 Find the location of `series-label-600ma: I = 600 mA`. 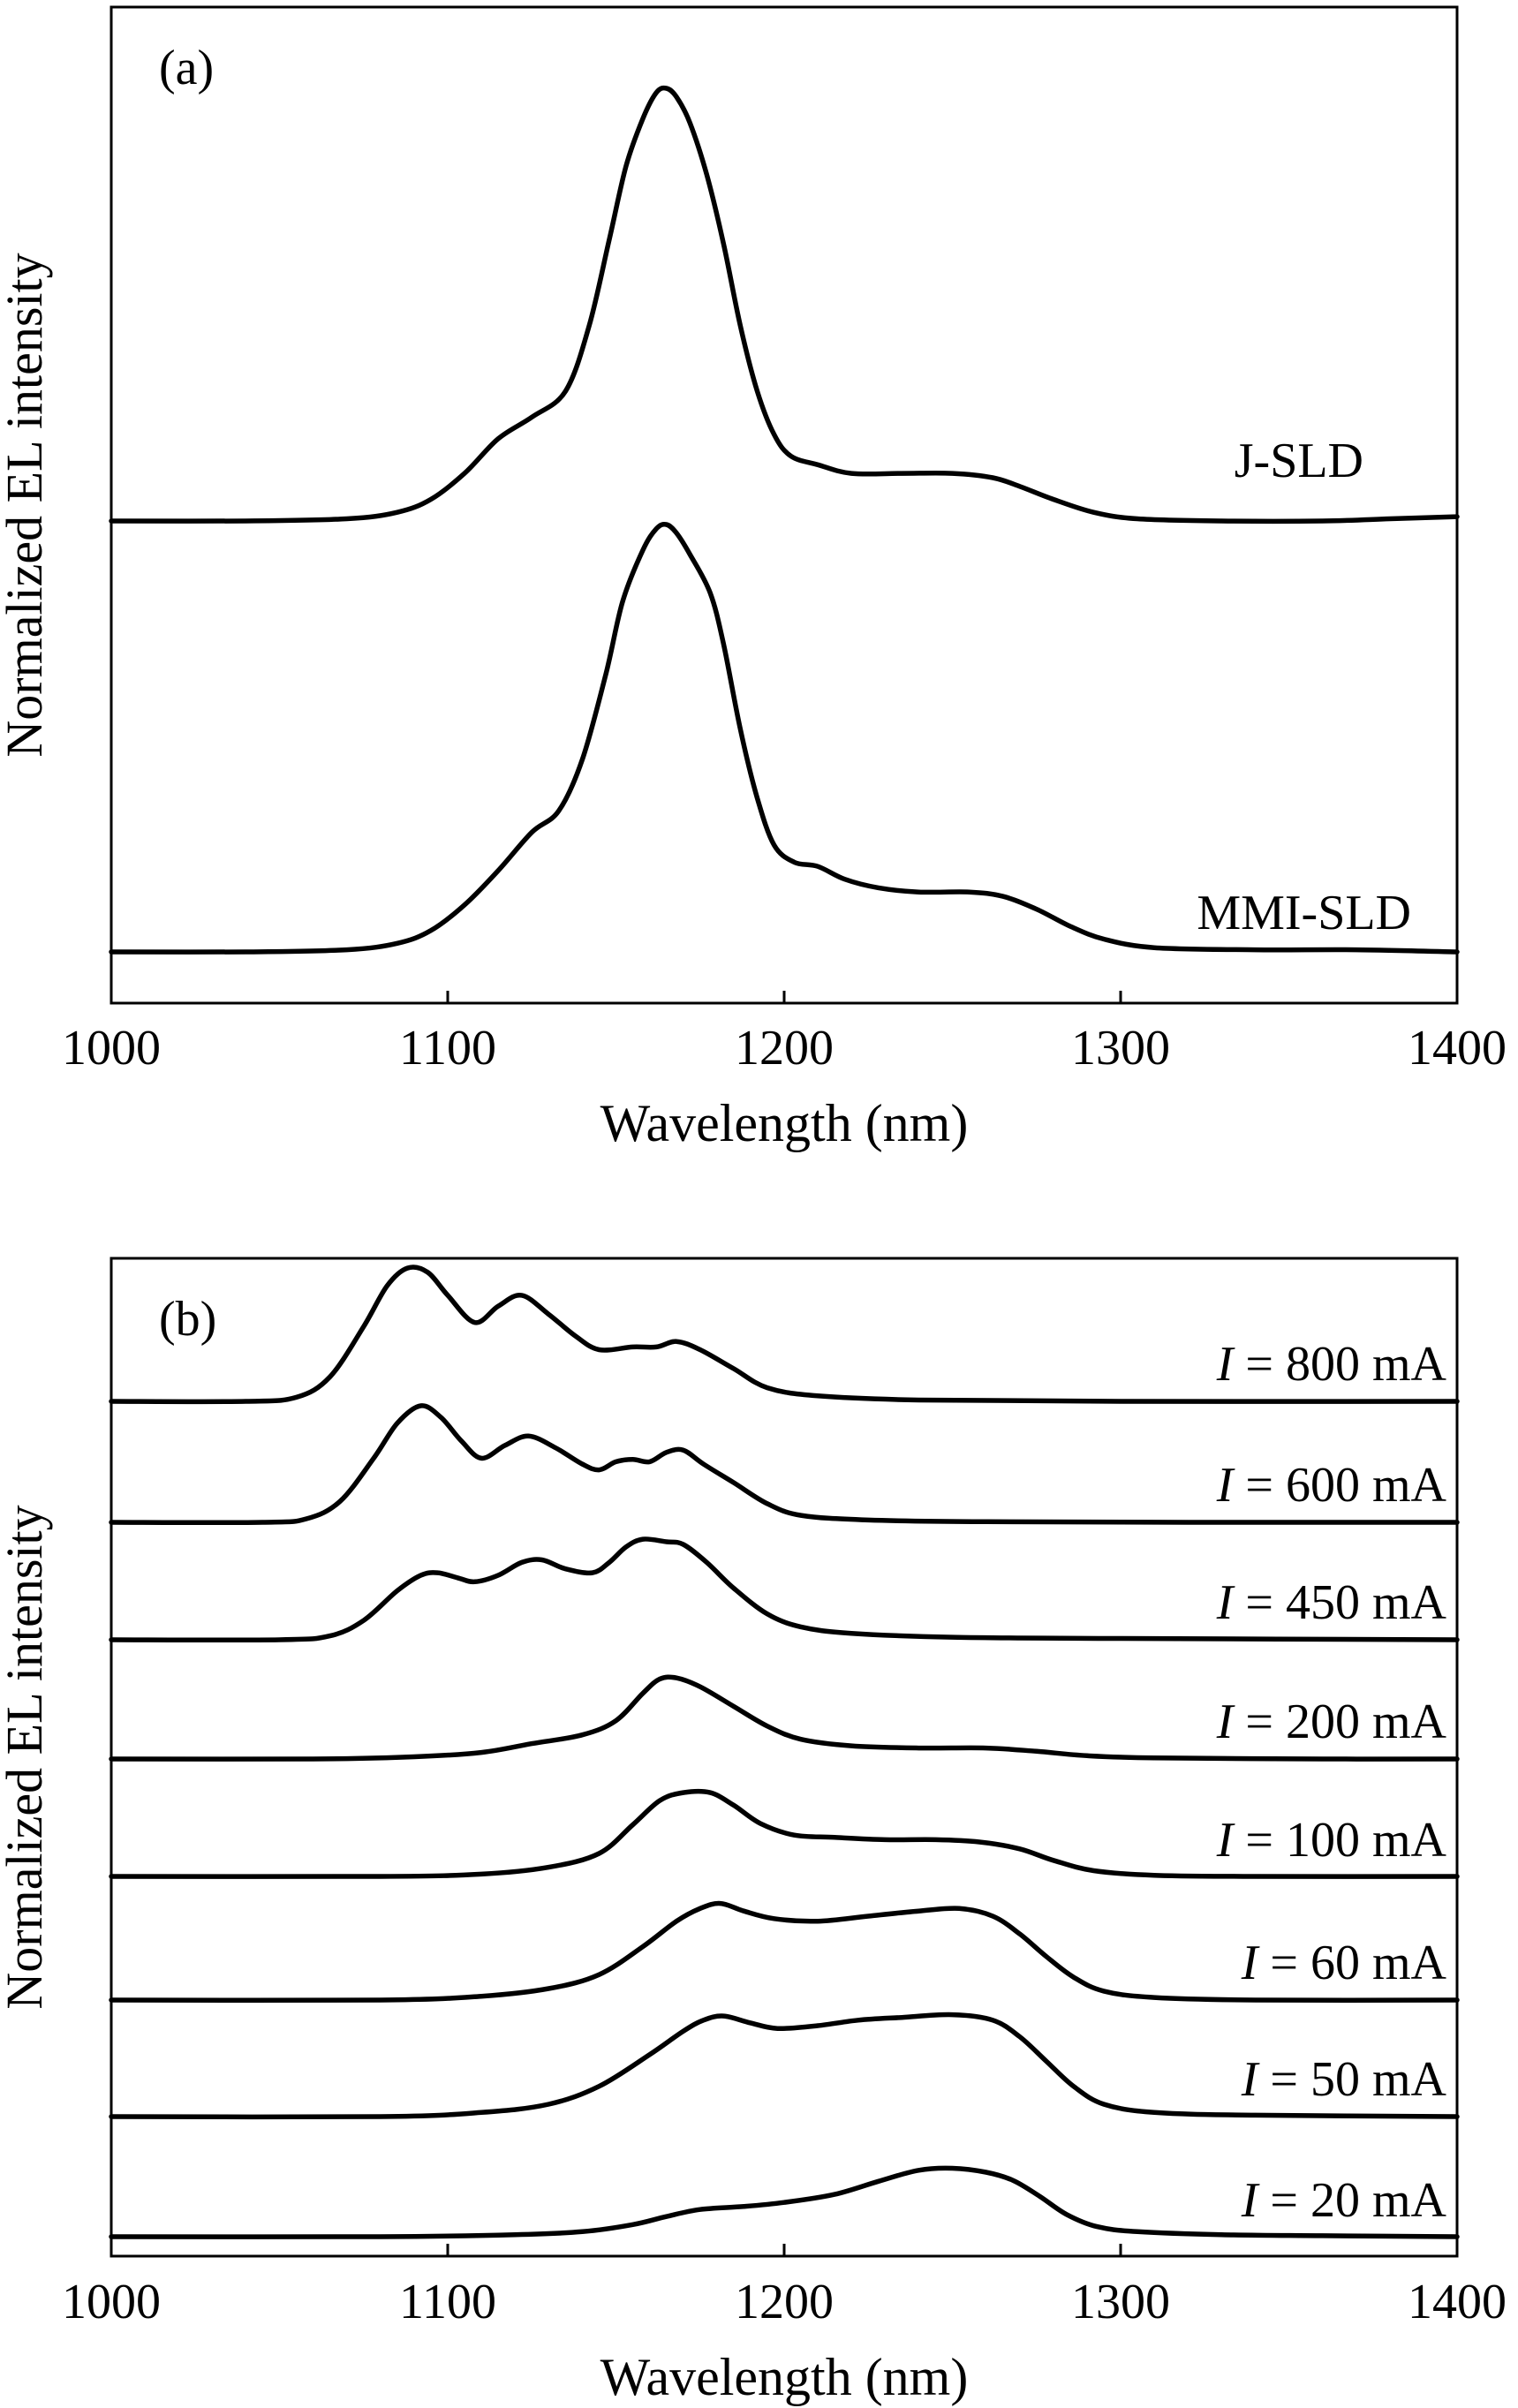

series-label-600ma: I = 600 mA is located at coordinates (1331, 1486).